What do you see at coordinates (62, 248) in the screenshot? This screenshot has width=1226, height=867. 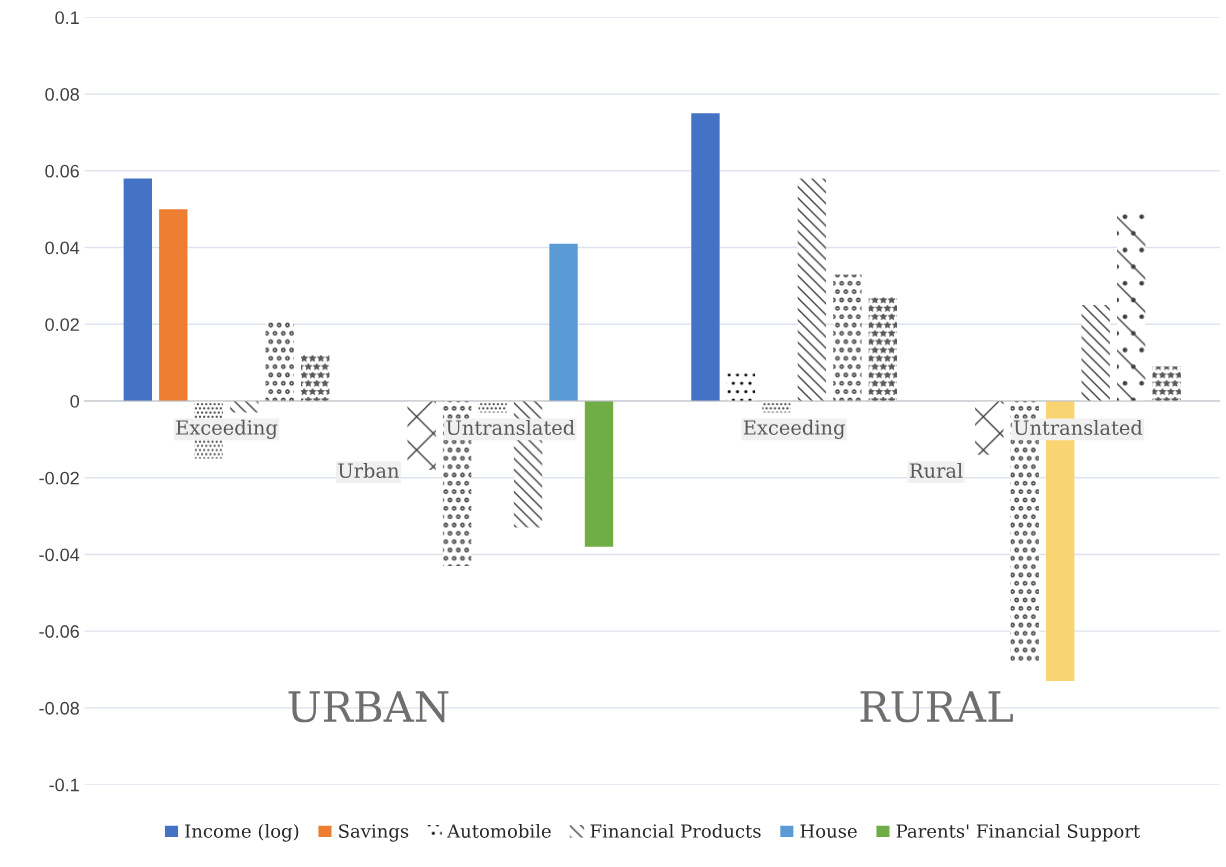 I see `y-tick-label: 0.04` at bounding box center [62, 248].